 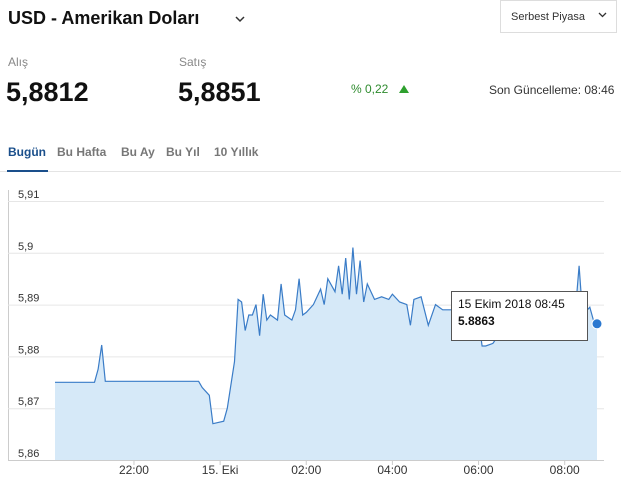 What do you see at coordinates (236, 152) in the screenshot?
I see `tab: 10 Yıllık` at bounding box center [236, 152].